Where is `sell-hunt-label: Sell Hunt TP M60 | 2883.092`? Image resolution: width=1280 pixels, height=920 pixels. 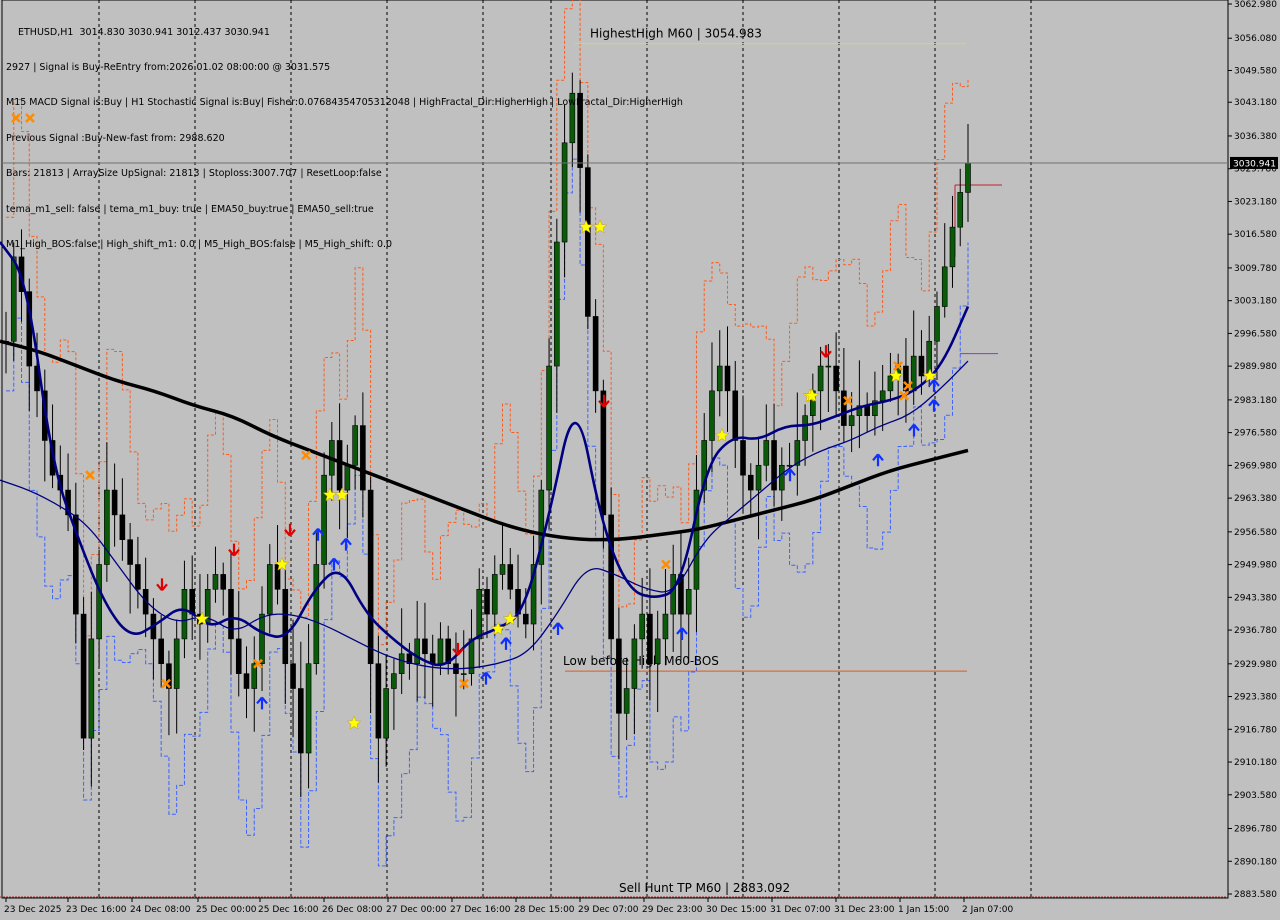
sell-hunt-label: Sell Hunt TP M60 | 2883.092 is located at coordinates (704, 888).